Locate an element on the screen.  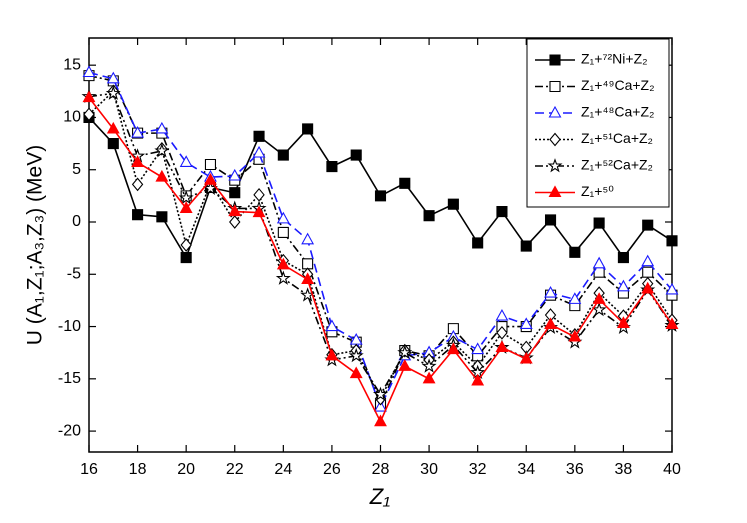
legend-label: Z₁+⁴⁸Ca+Z₂ is located at coordinates (617, 112).